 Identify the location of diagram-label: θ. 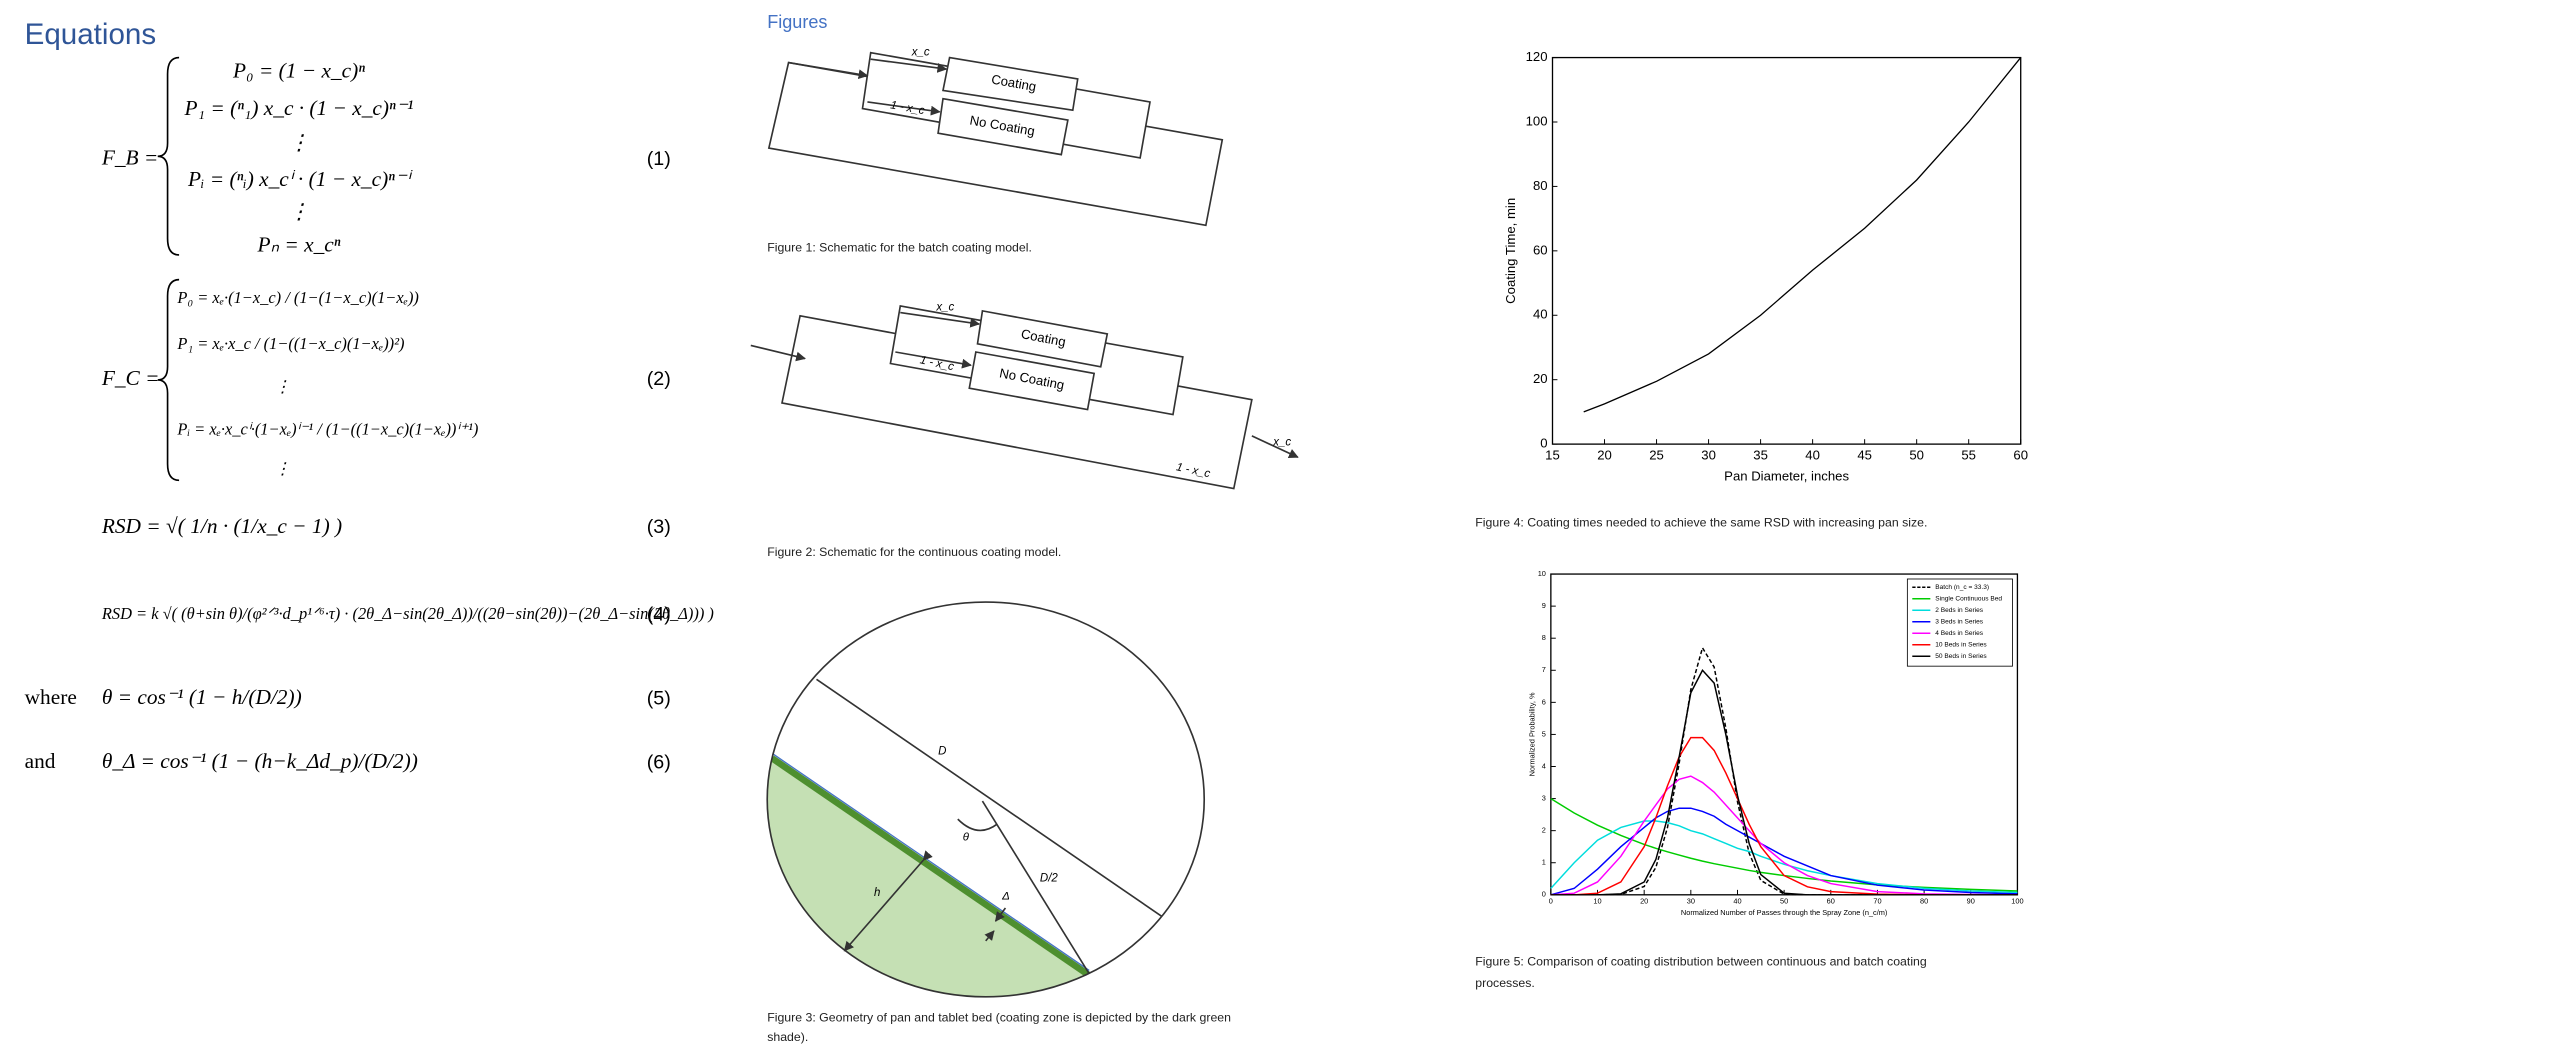
(966, 837).